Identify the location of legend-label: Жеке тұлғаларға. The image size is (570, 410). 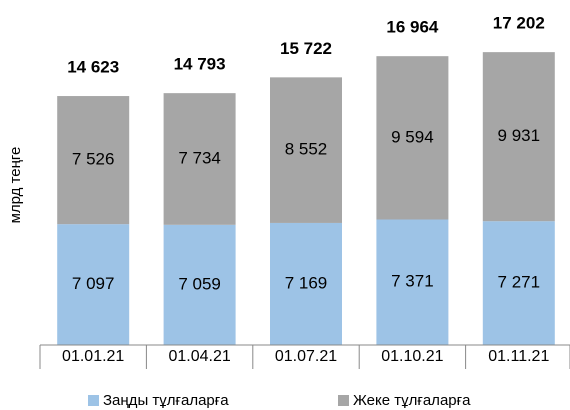
(412, 400).